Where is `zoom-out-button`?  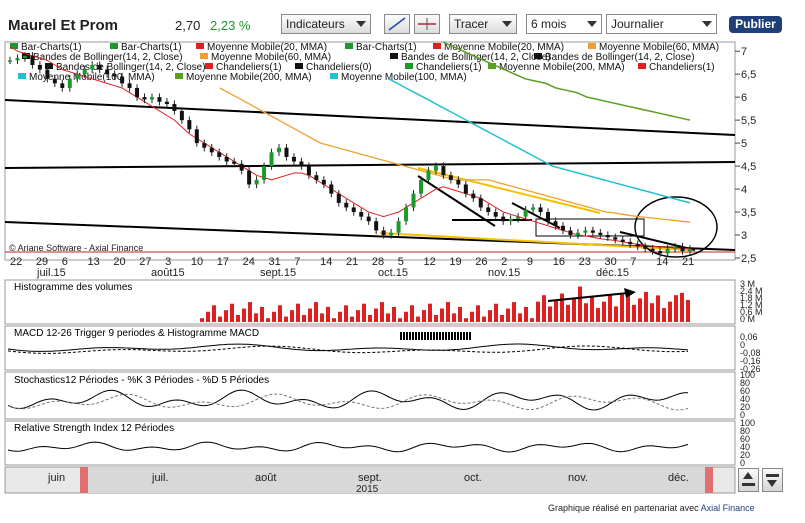 zoom-out-button is located at coordinates (772, 480).